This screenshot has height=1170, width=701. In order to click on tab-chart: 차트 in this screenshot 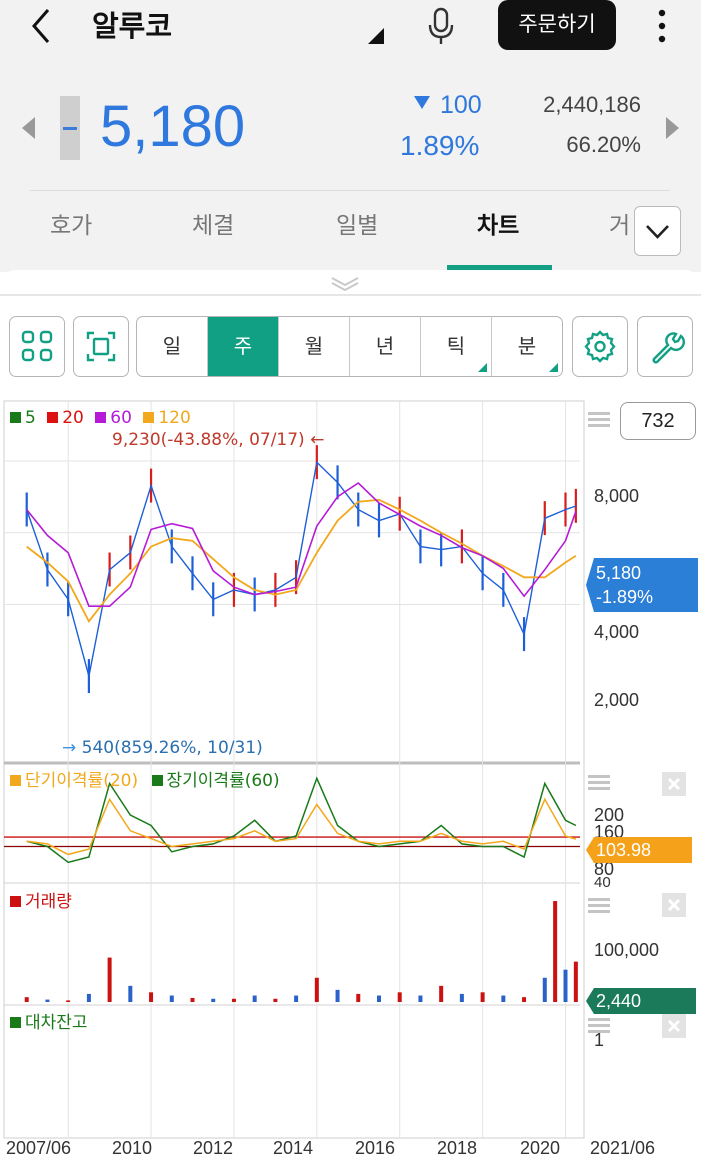, I will do `click(498, 226)`.